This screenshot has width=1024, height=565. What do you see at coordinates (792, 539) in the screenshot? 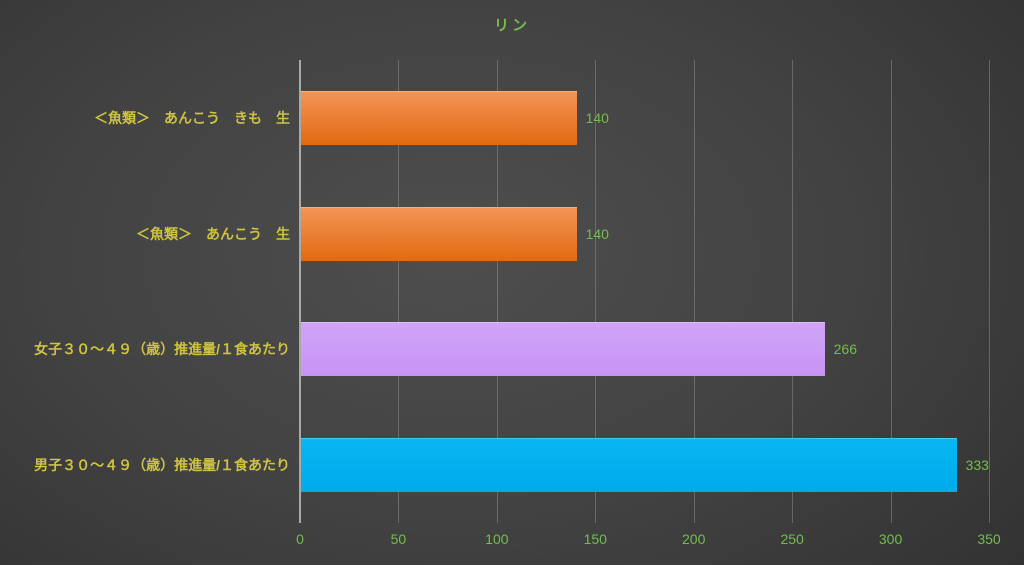
I see `x-axis-tick-250: 250` at bounding box center [792, 539].